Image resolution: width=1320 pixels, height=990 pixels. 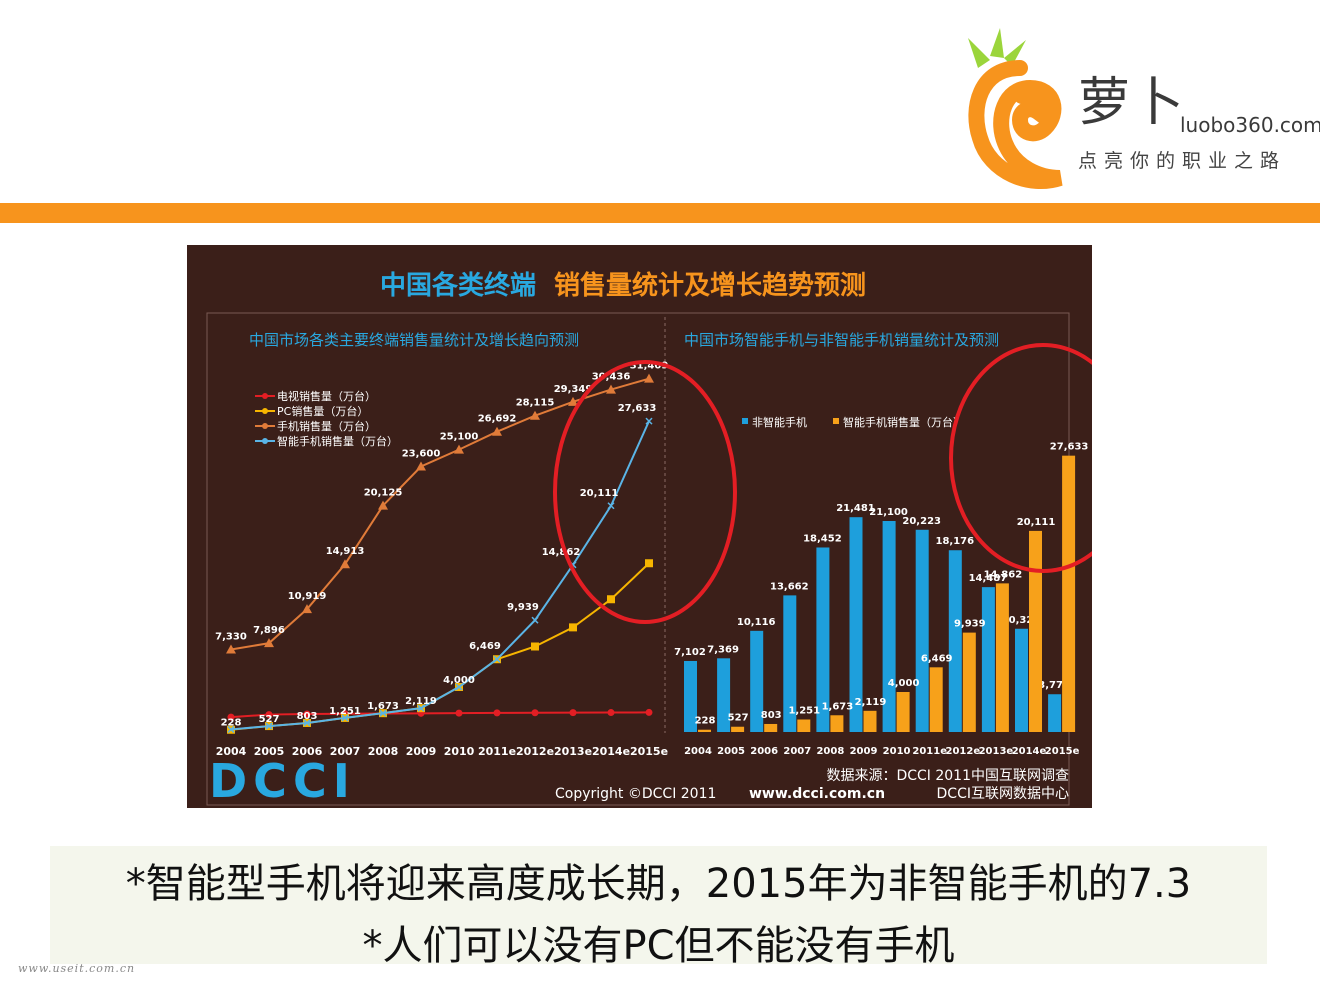 What do you see at coordinates (458, 285) in the screenshot?
I see `figure-title-part1: 中国各类终端` at bounding box center [458, 285].